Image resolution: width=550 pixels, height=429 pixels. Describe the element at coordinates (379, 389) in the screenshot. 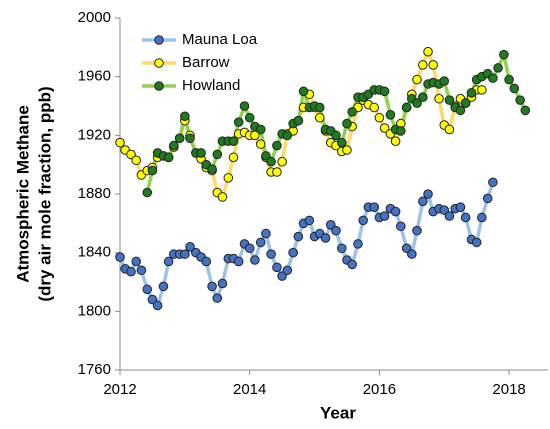

I see `x-tick-label: 2016` at that location.